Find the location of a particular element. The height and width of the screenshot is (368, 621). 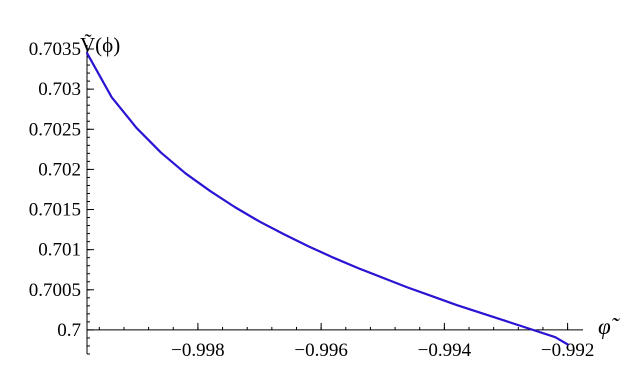

x-tick-label: −0.998 is located at coordinates (197, 350).